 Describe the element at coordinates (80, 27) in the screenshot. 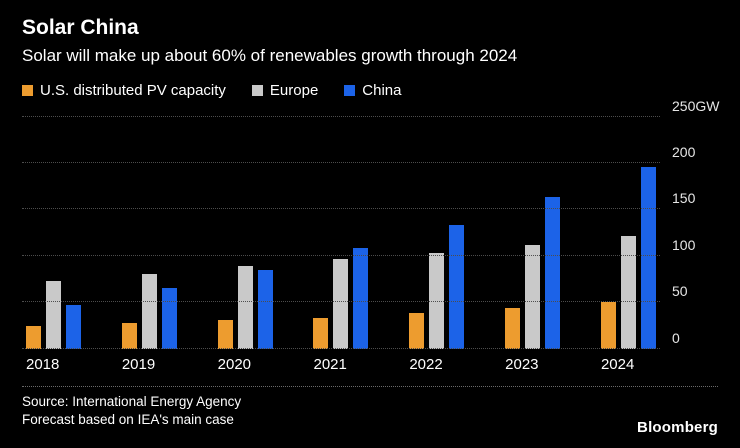

I see `chart-title: Solar China` at that location.